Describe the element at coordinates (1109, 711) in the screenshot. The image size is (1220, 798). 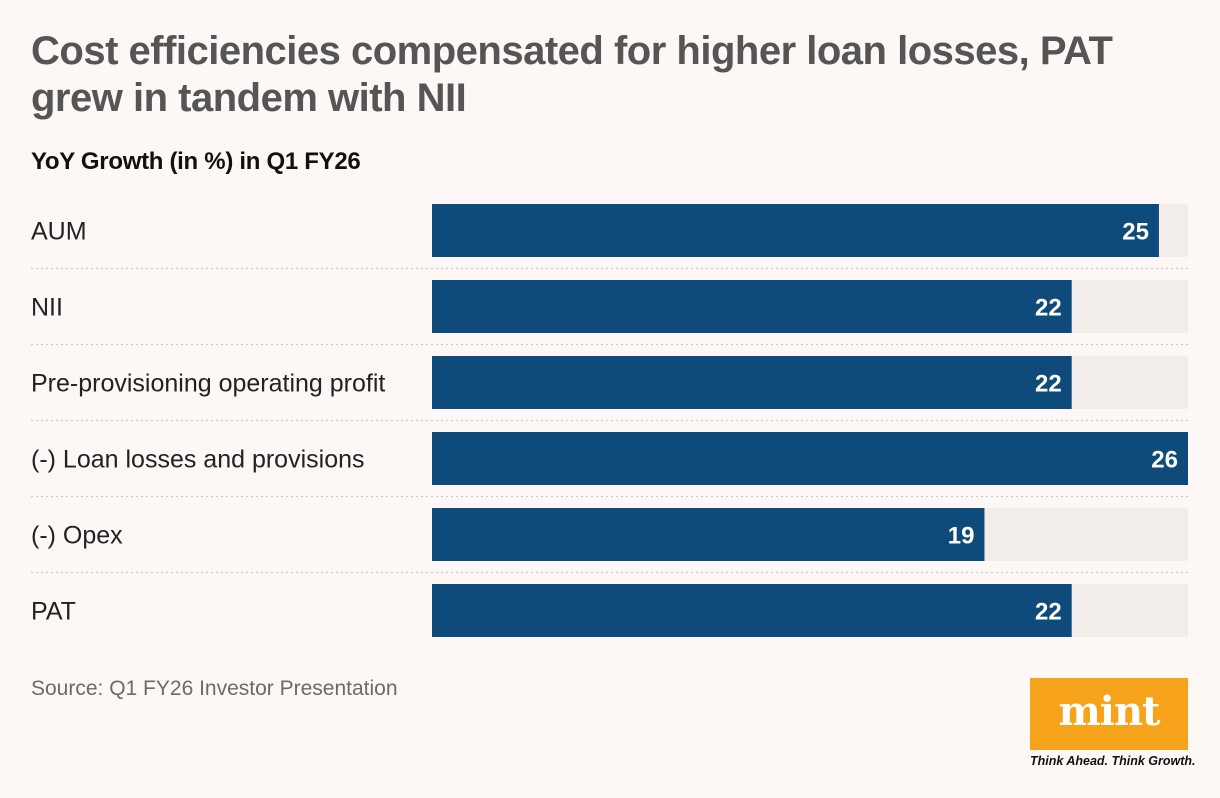
I see `logo-text: mint` at that location.